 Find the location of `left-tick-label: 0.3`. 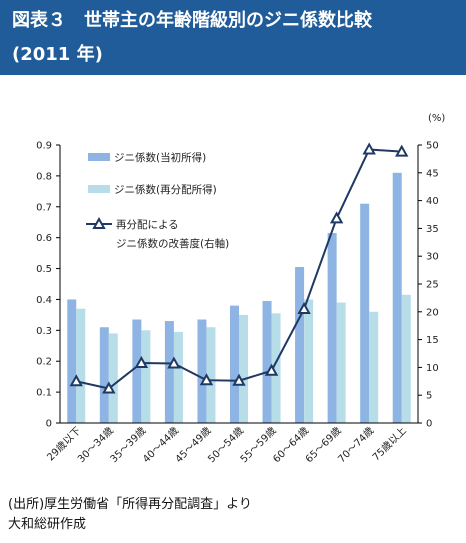

left-tick-label: 0.3 is located at coordinates (44, 331).